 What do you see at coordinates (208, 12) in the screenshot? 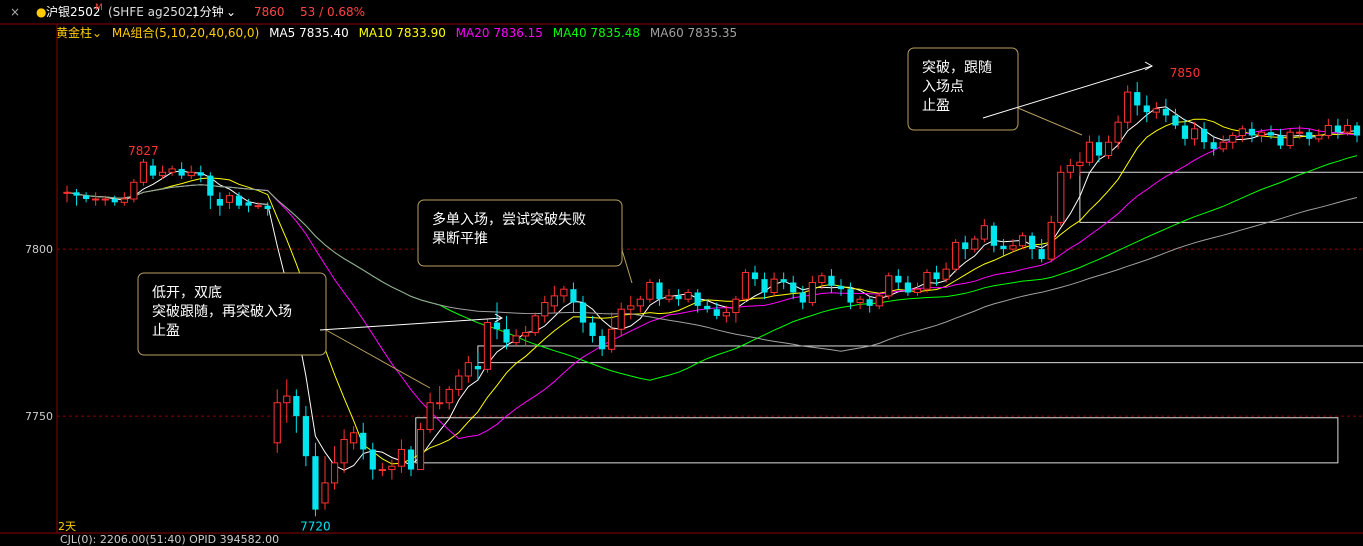
I see `period-selector: 1分钟` at bounding box center [208, 12].